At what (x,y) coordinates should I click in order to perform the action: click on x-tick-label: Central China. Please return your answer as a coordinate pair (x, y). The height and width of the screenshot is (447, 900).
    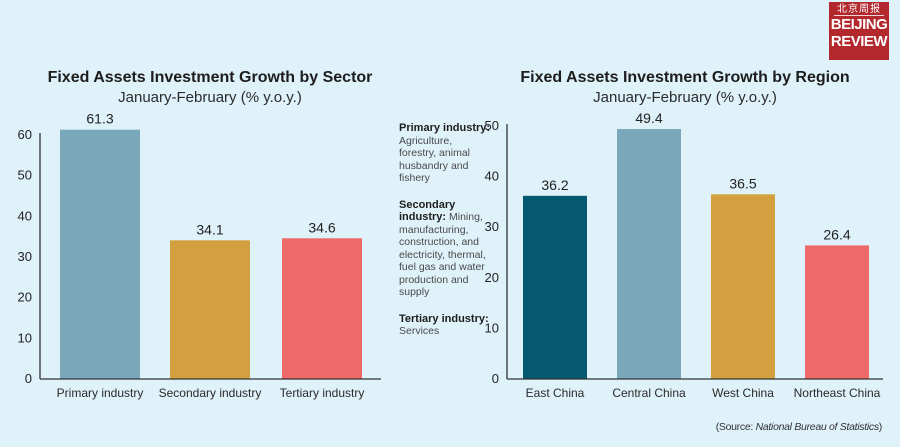
    Looking at the image, I should click on (649, 393).